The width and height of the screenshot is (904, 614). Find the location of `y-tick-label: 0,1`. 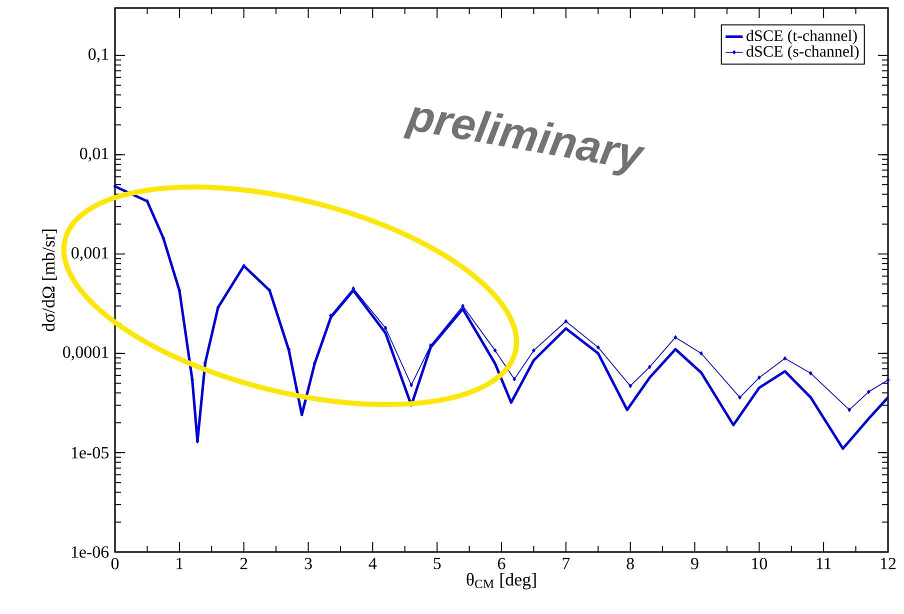

y-tick-label: 0,1 is located at coordinates (98, 55).